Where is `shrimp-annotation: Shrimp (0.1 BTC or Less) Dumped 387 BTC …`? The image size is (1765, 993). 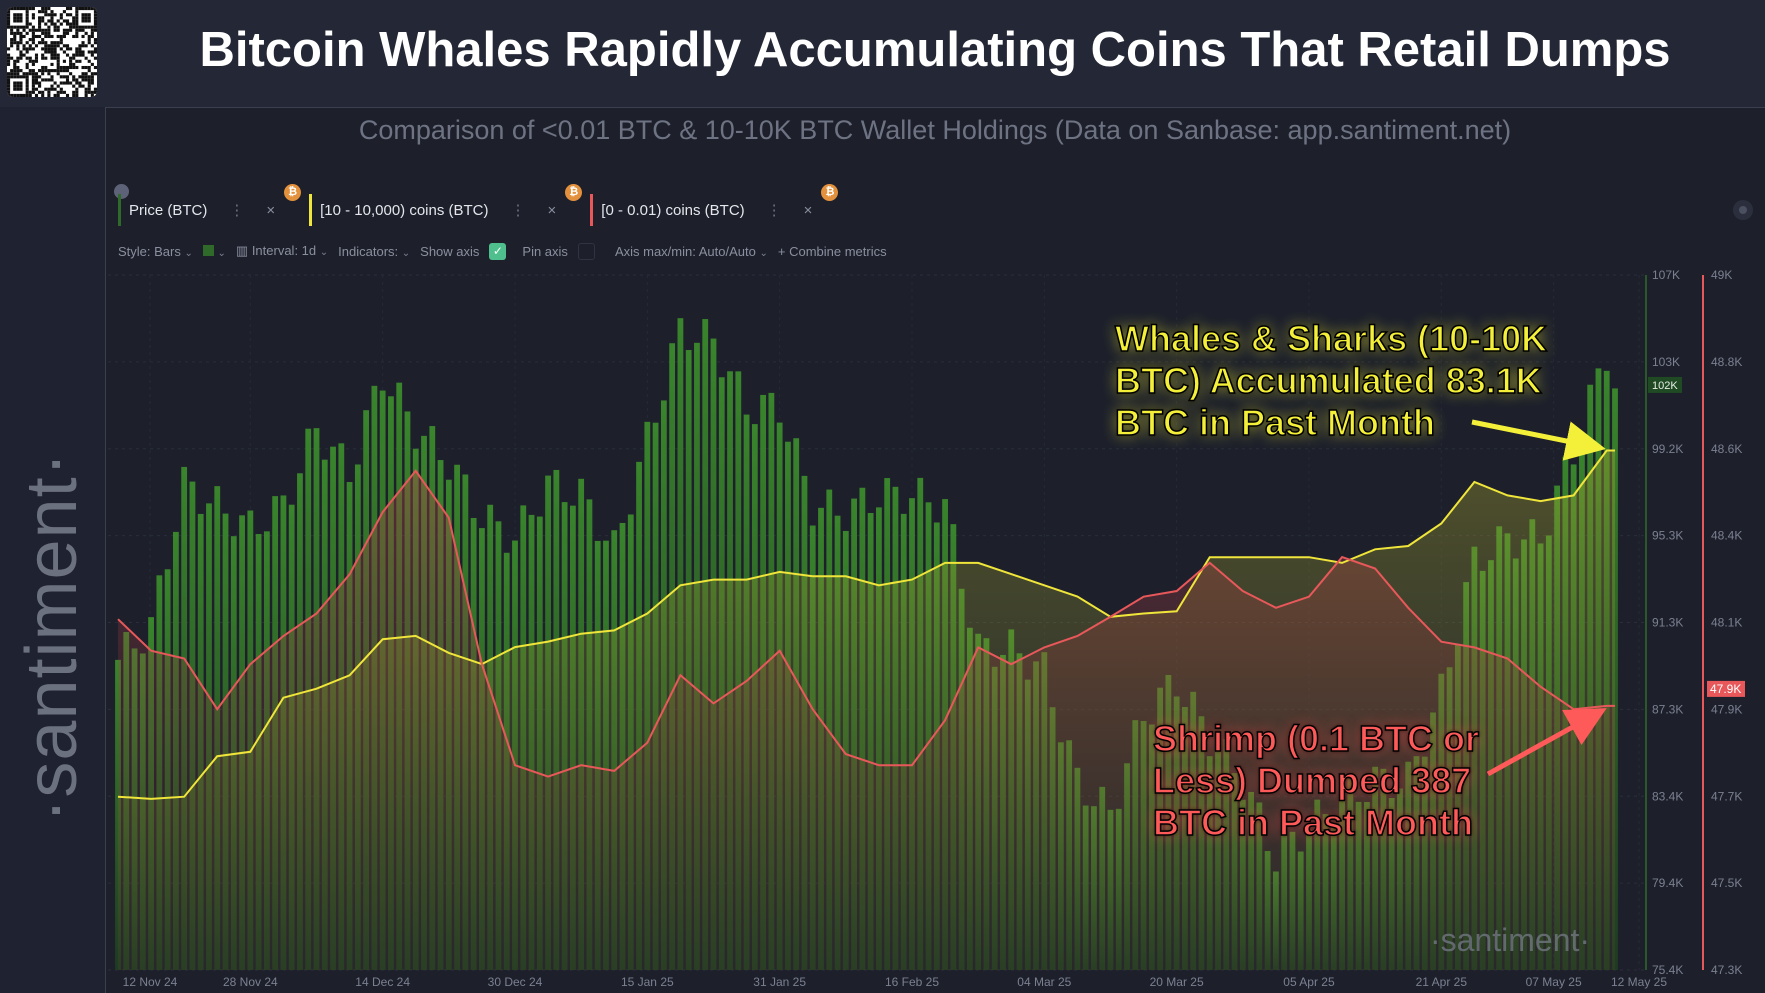 shrimp-annotation: Shrimp (0.1 BTC or Less) Dumped 387 BTC … is located at coordinates (1316, 780).